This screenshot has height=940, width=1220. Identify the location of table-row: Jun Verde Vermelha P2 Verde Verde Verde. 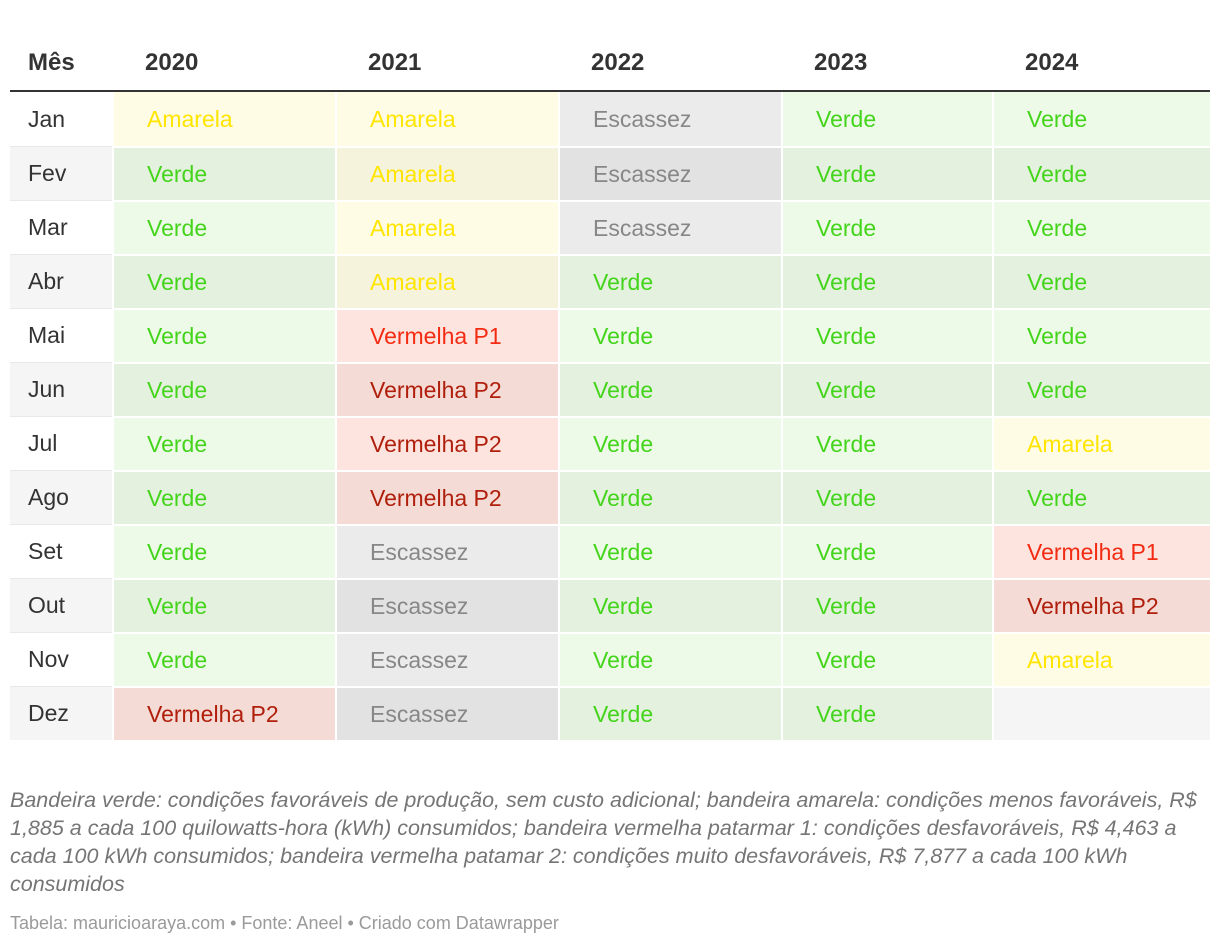
(610, 389).